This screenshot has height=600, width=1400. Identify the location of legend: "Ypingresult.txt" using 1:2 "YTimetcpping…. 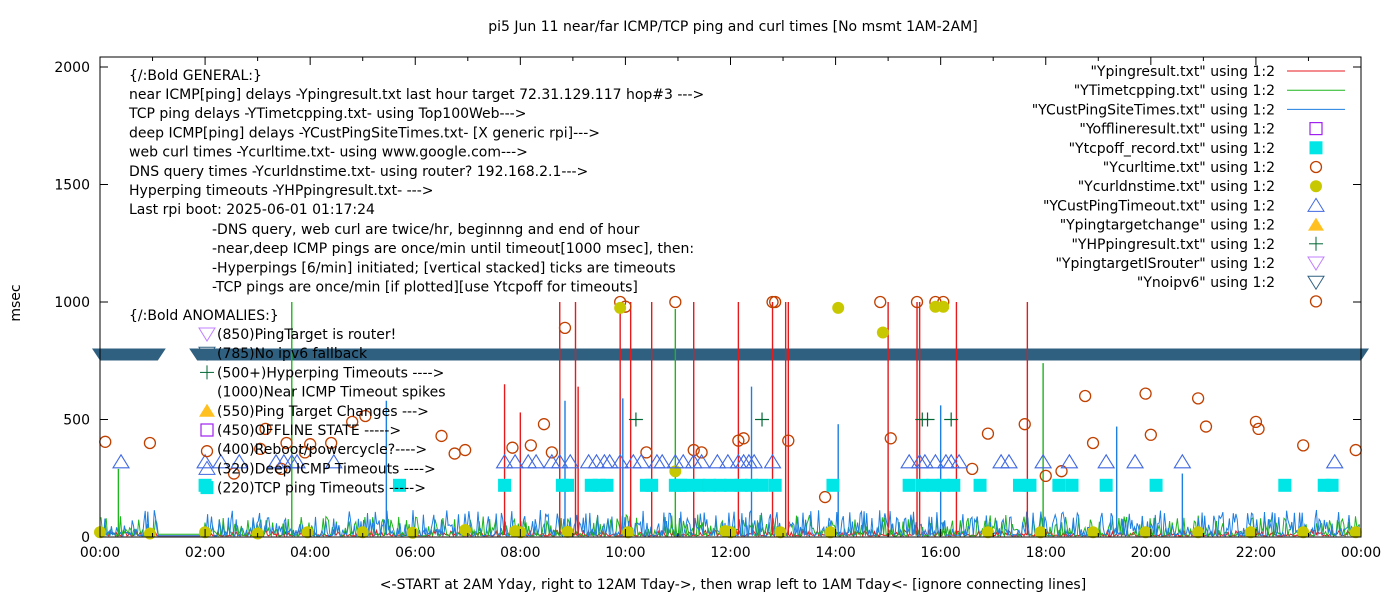
(1188, 186).